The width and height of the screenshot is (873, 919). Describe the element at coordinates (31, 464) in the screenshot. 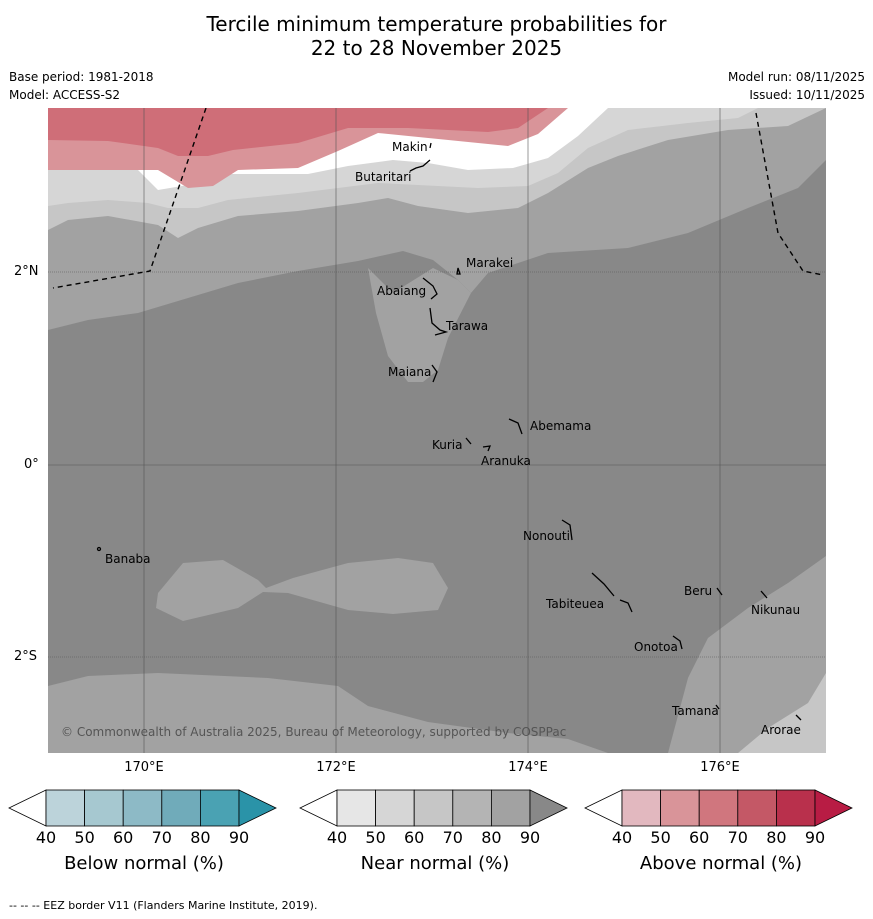

I see `lat-label-0: 0°` at that location.